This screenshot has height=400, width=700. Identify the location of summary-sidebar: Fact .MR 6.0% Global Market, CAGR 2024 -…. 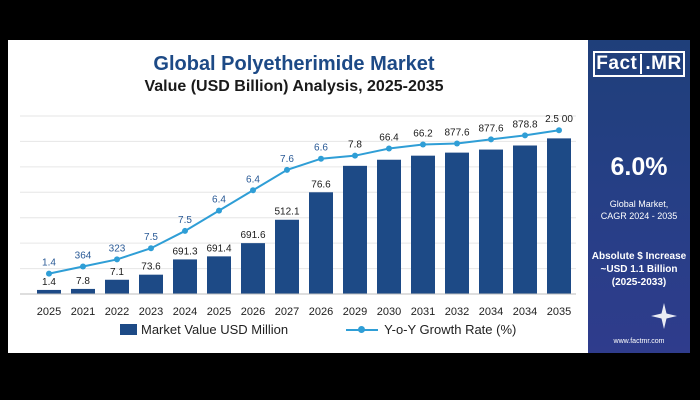
(639, 196).